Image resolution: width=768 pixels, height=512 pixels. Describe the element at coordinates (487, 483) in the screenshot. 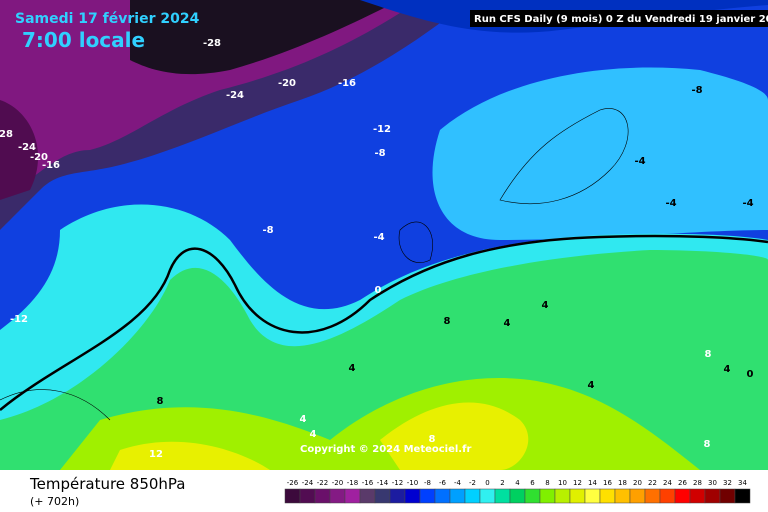

I see `legend-label: 0` at that location.